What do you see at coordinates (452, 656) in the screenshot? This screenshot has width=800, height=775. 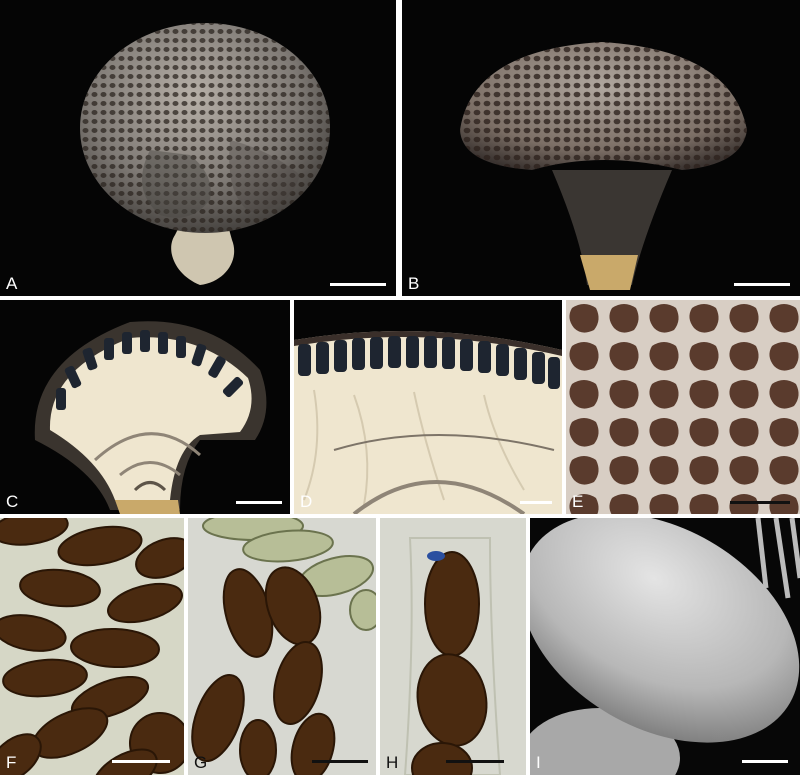 I see `panel-h-image` at bounding box center [452, 656].